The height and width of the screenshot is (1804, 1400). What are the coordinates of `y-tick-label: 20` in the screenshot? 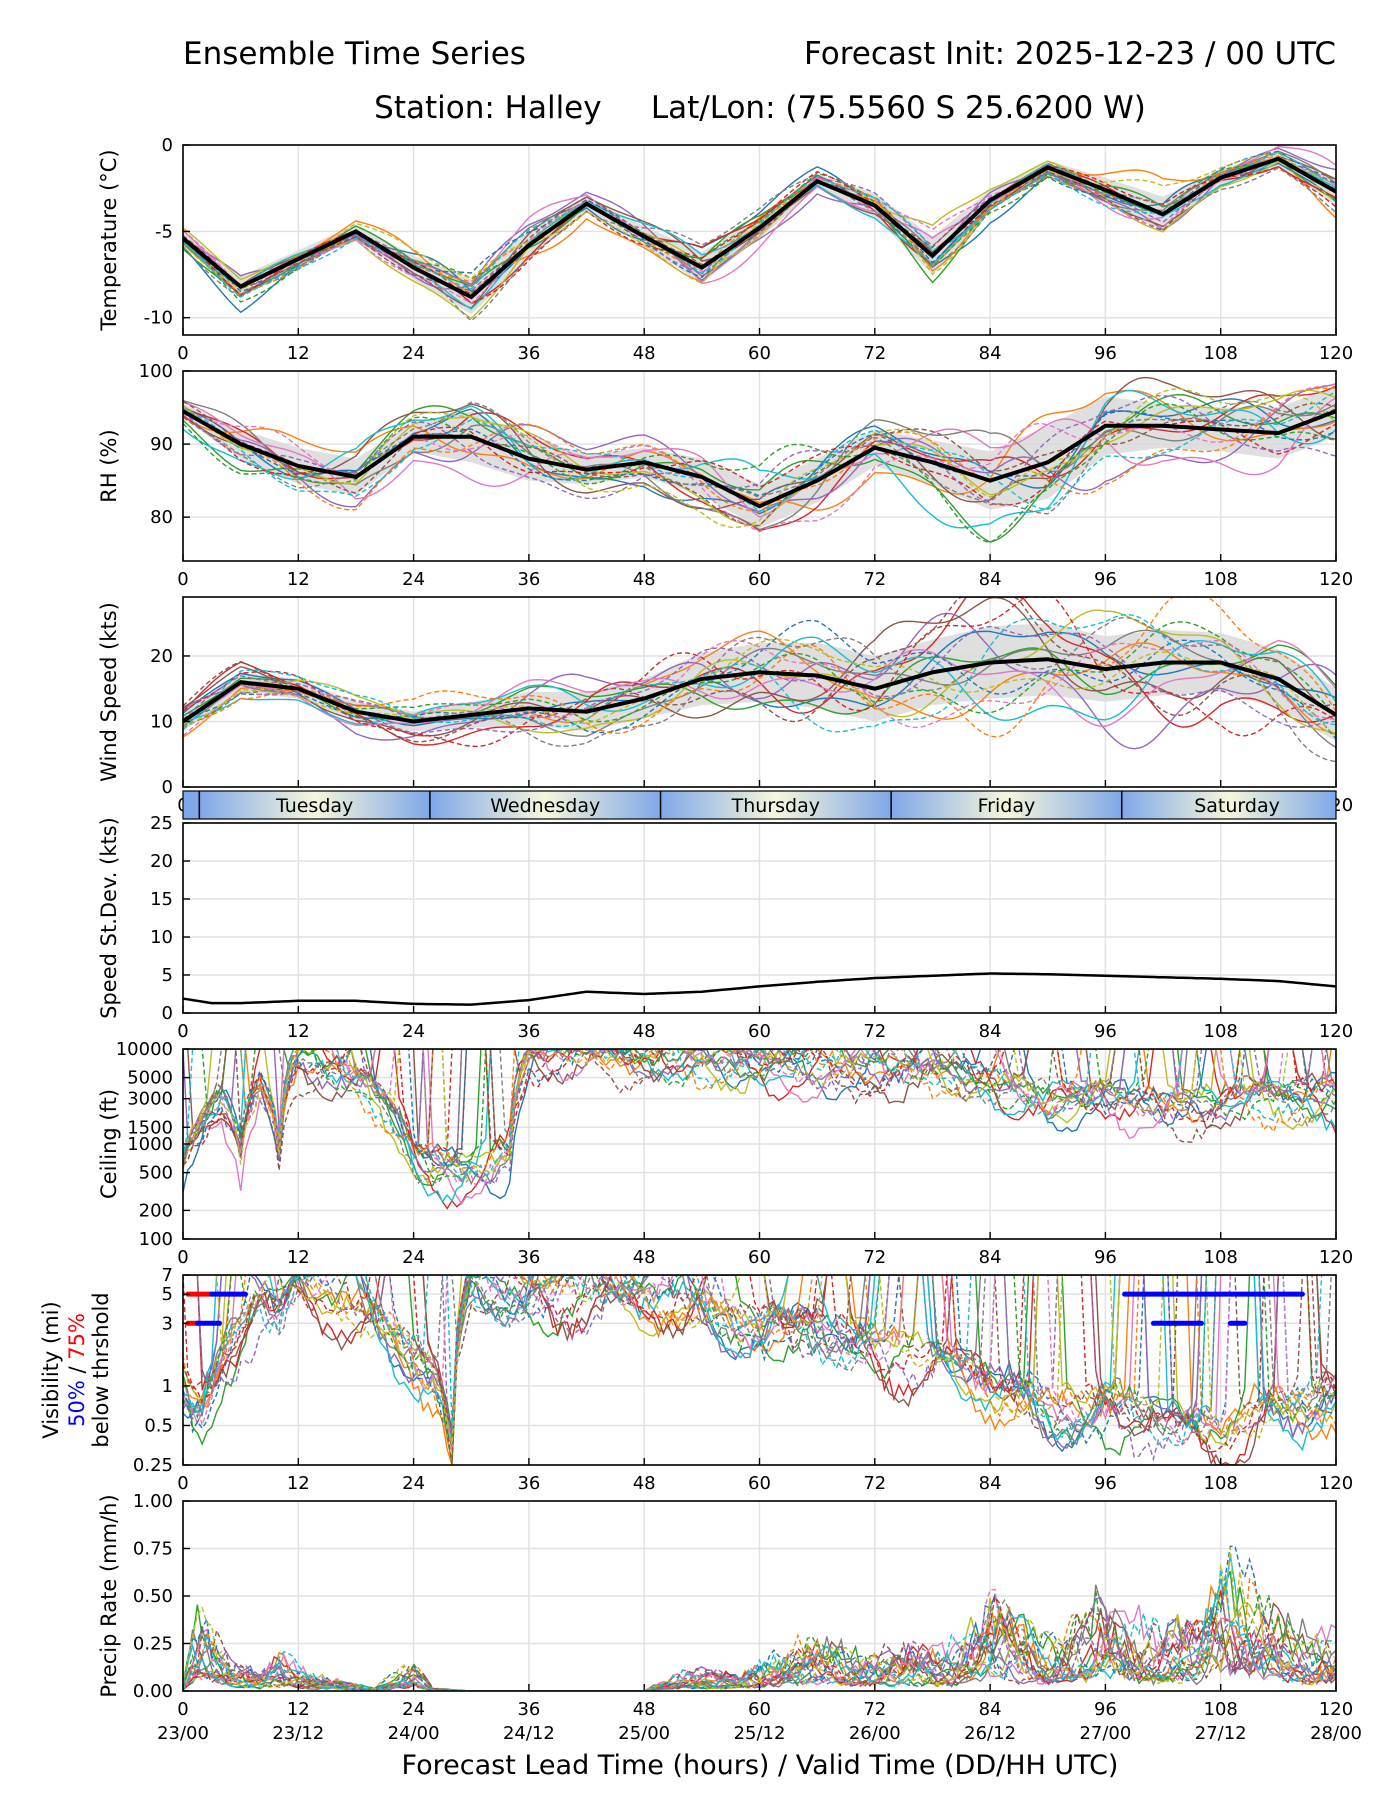 It's located at (161, 861).